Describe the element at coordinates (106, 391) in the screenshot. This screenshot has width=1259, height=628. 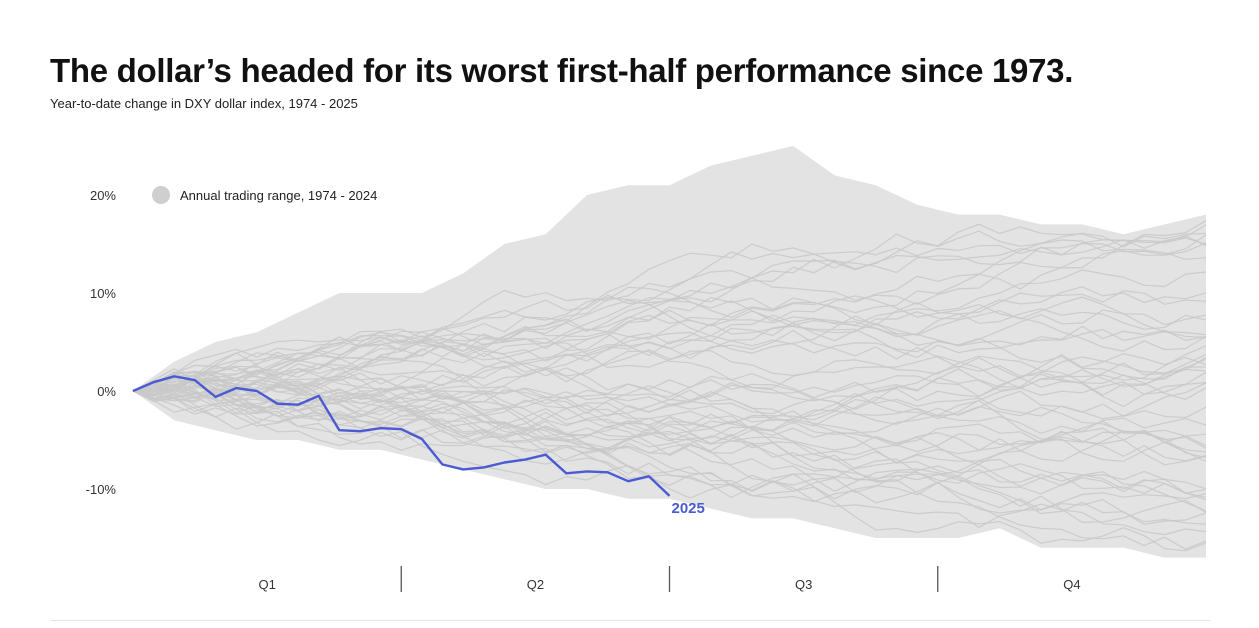
I see `y-tick-label: 0%` at that location.